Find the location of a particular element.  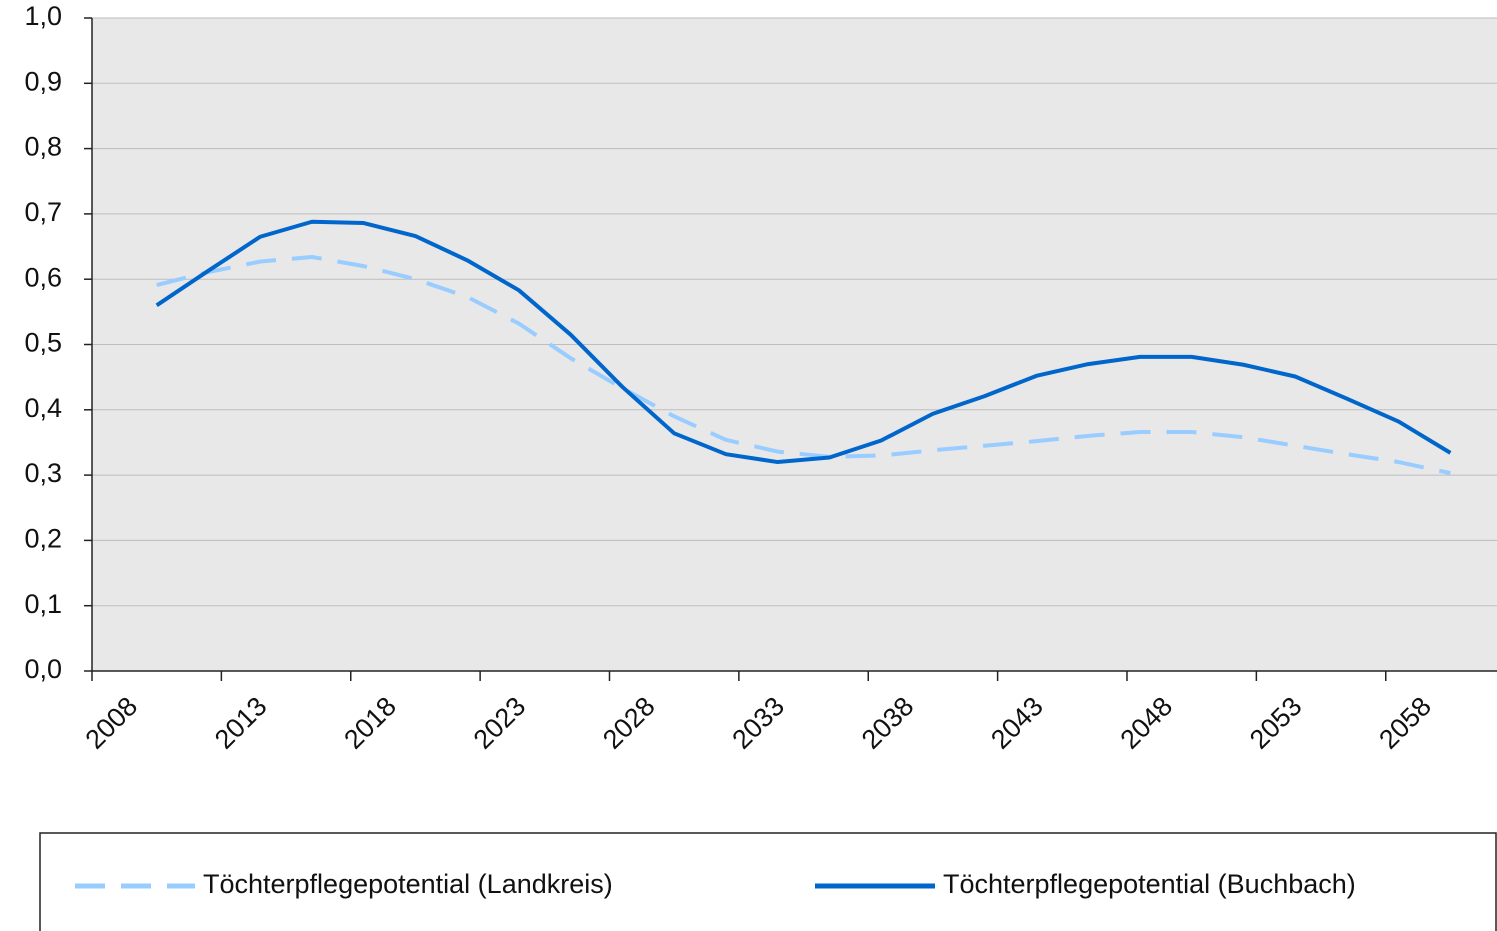

x-tick-label: 2058 is located at coordinates (1405, 723).